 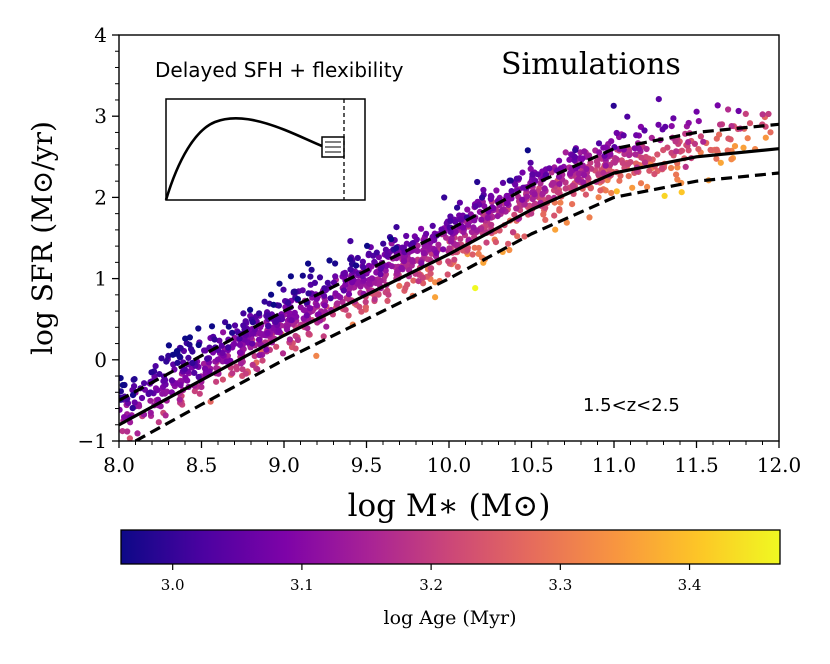 What do you see at coordinates (779, 465) in the screenshot?
I see `x-tick-label: 12.0` at bounding box center [779, 465].